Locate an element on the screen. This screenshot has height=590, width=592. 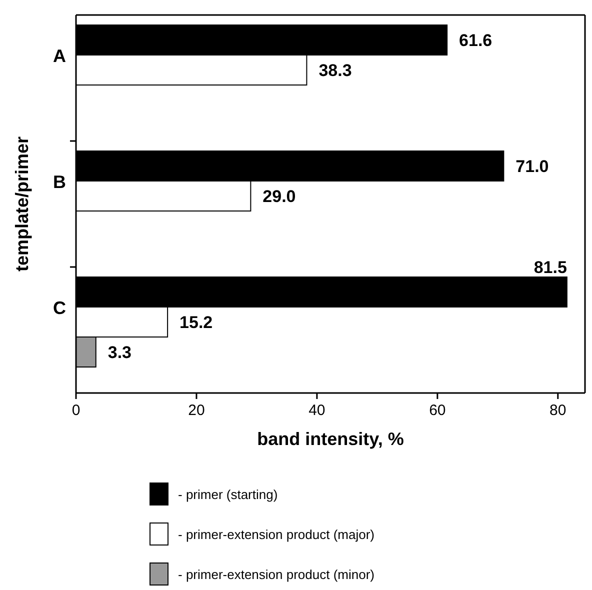
data-label: 15.2 is located at coordinates (196, 322).